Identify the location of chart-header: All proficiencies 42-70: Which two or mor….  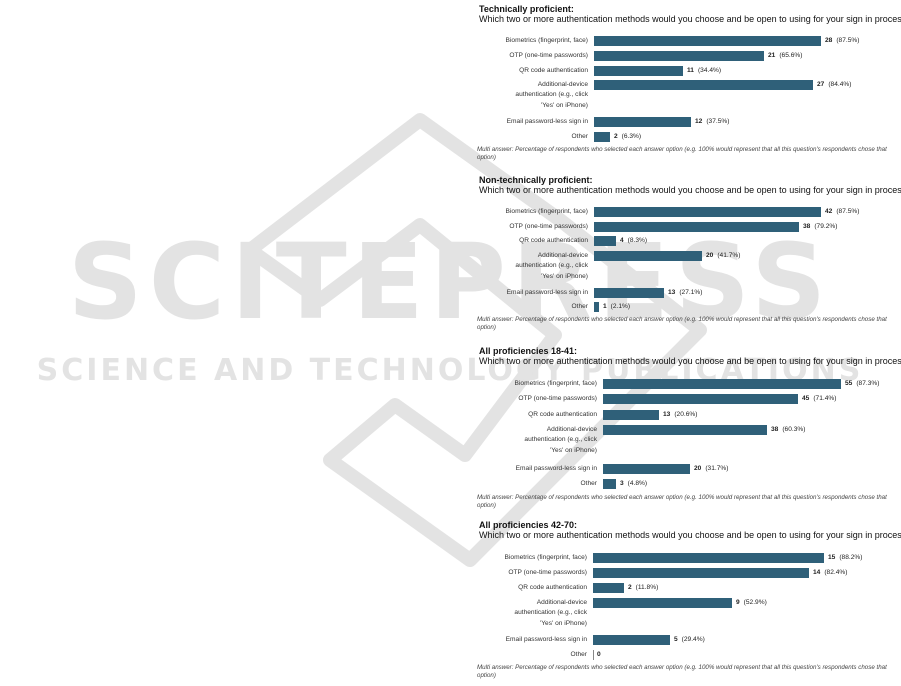
(690, 530).